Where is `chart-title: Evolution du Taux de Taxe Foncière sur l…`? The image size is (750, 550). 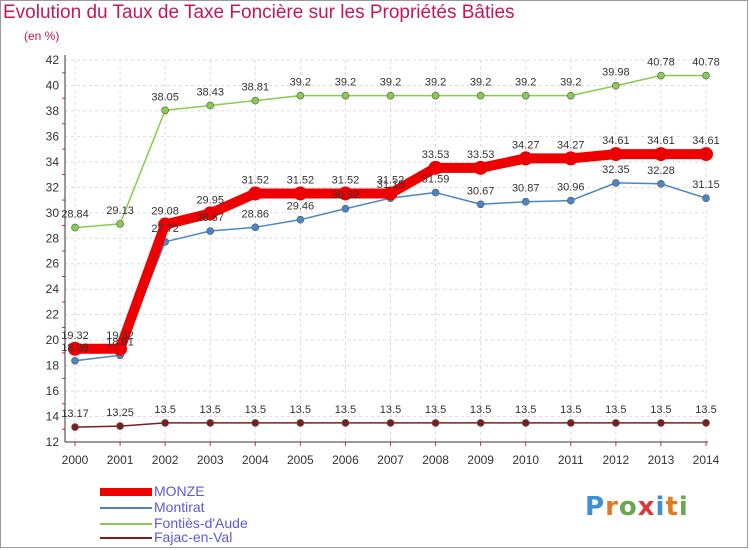
chart-title: Evolution du Taux de Taxe Foncière sur l… is located at coordinates (259, 12).